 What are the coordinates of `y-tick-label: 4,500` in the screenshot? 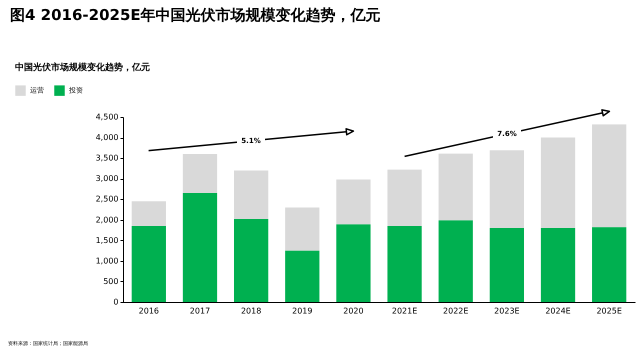 It's located at (107, 117).